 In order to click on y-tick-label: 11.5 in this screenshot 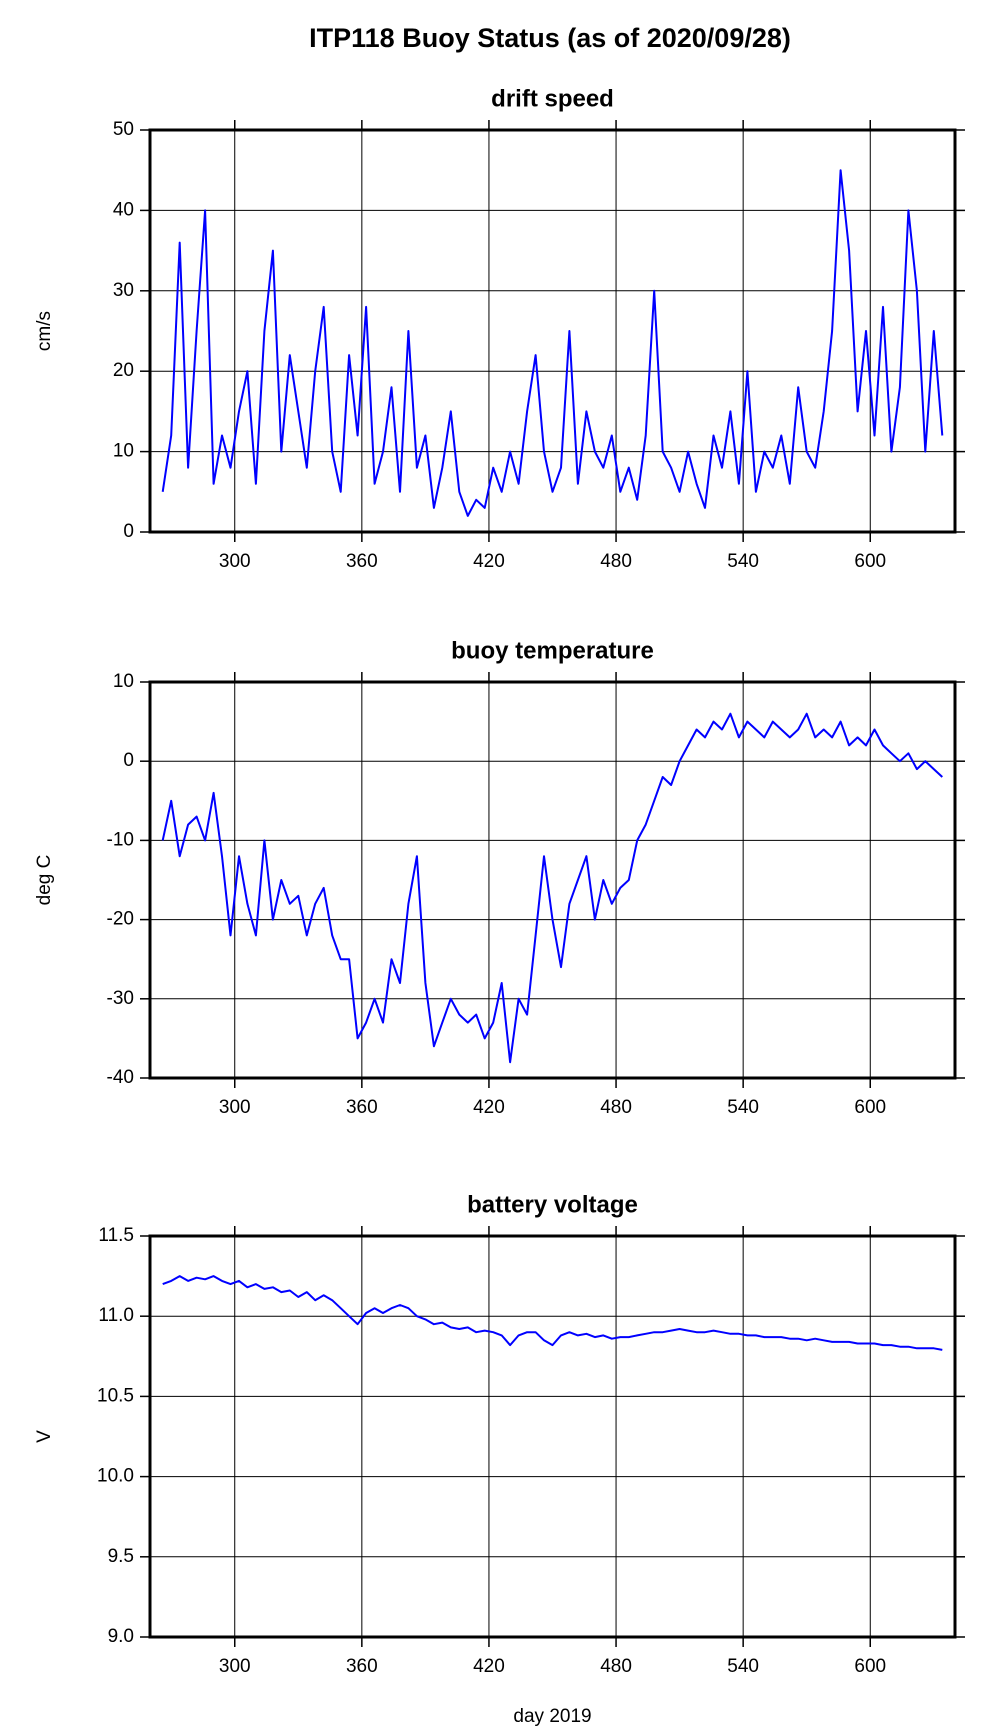, I will do `click(116, 1235)`.